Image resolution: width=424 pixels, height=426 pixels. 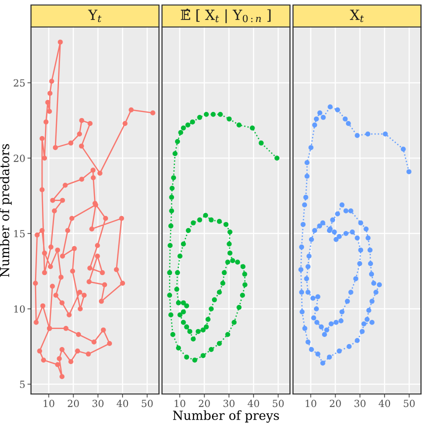 What do you see at coordinates (19, 158) in the screenshot?
I see `y-tick-label: 20` at bounding box center [19, 158].